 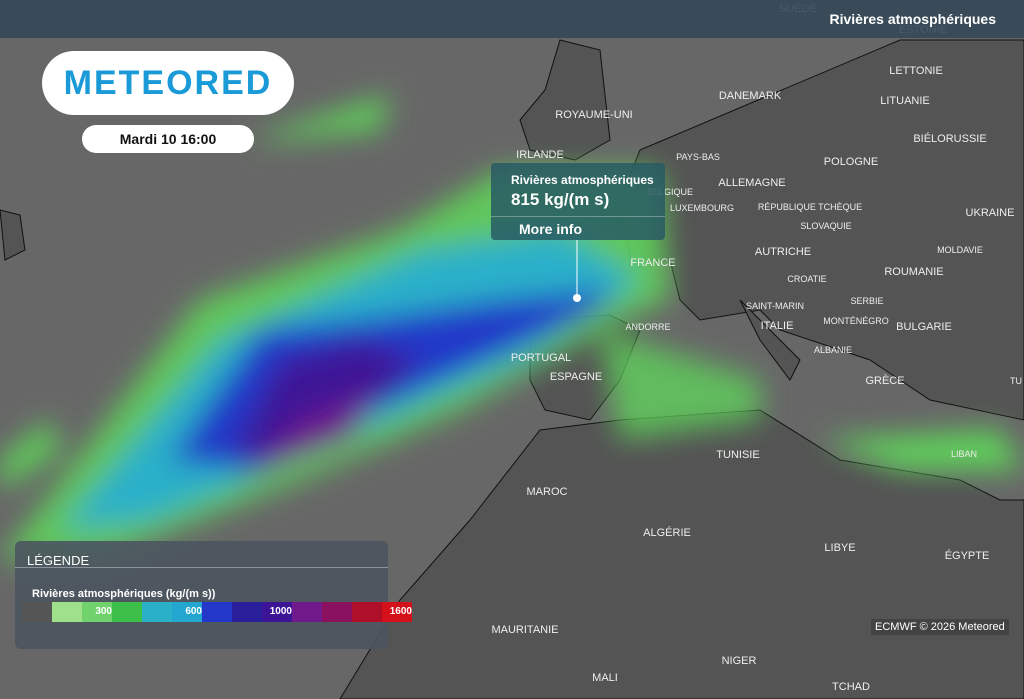 What do you see at coordinates (949, 138) in the screenshot?
I see `country-label: BIÉLORUSSIE` at bounding box center [949, 138].